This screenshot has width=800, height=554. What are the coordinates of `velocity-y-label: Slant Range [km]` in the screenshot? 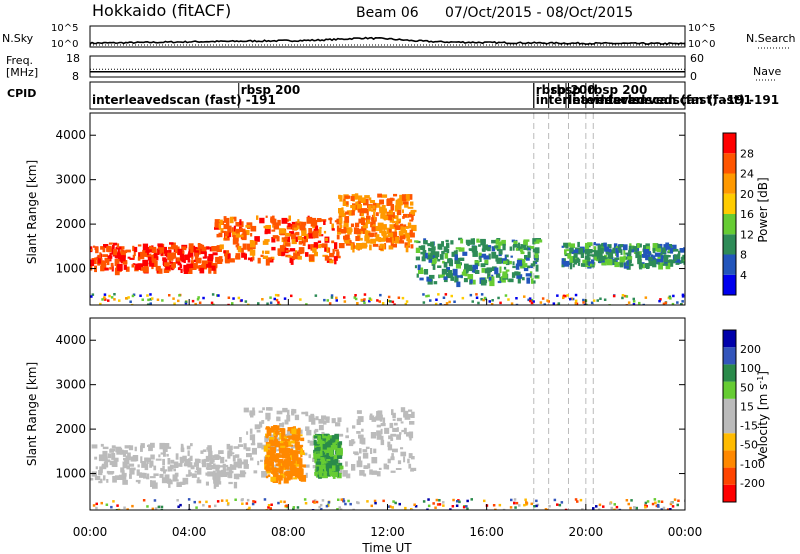 It's located at (32, 414).